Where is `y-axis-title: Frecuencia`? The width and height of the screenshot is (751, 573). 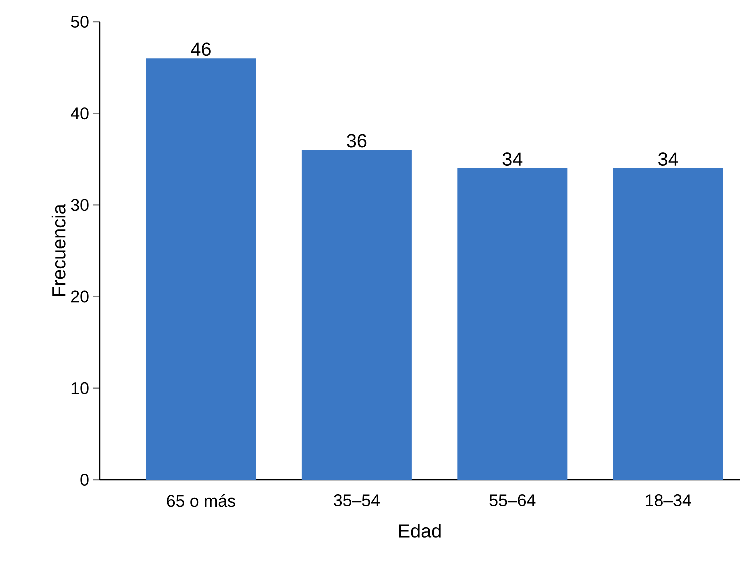 y-axis-title: Frecuencia is located at coordinates (59, 250).